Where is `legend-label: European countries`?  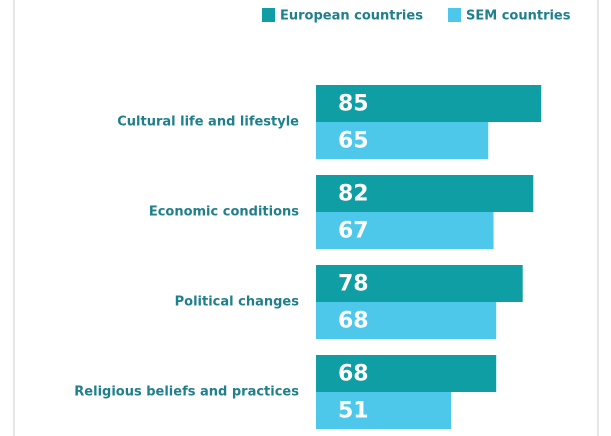 legend-label: European countries is located at coordinates (351, 16).